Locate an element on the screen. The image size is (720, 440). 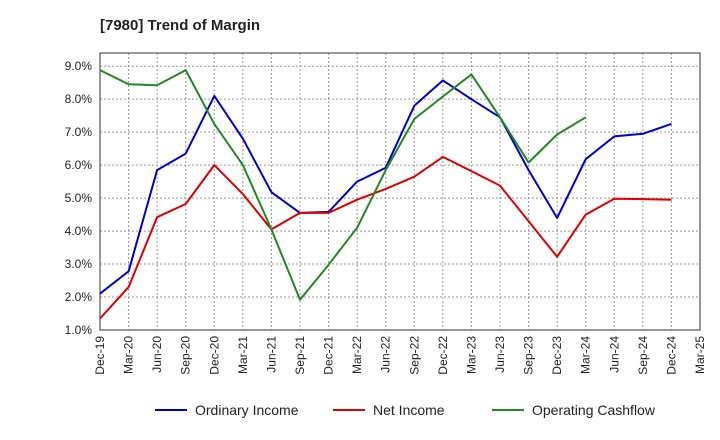
x-tick-label: Sep-20 is located at coordinates (186, 355).